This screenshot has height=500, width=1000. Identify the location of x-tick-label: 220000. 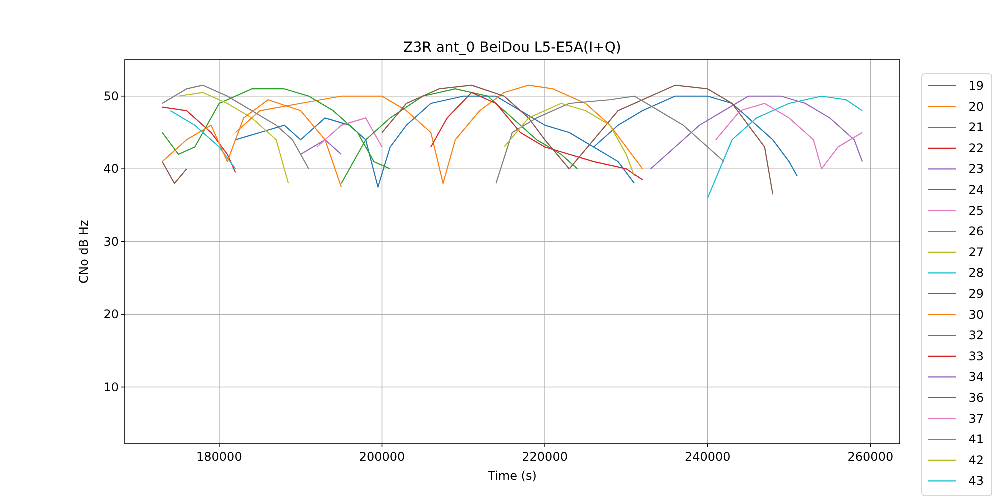
(545, 457).